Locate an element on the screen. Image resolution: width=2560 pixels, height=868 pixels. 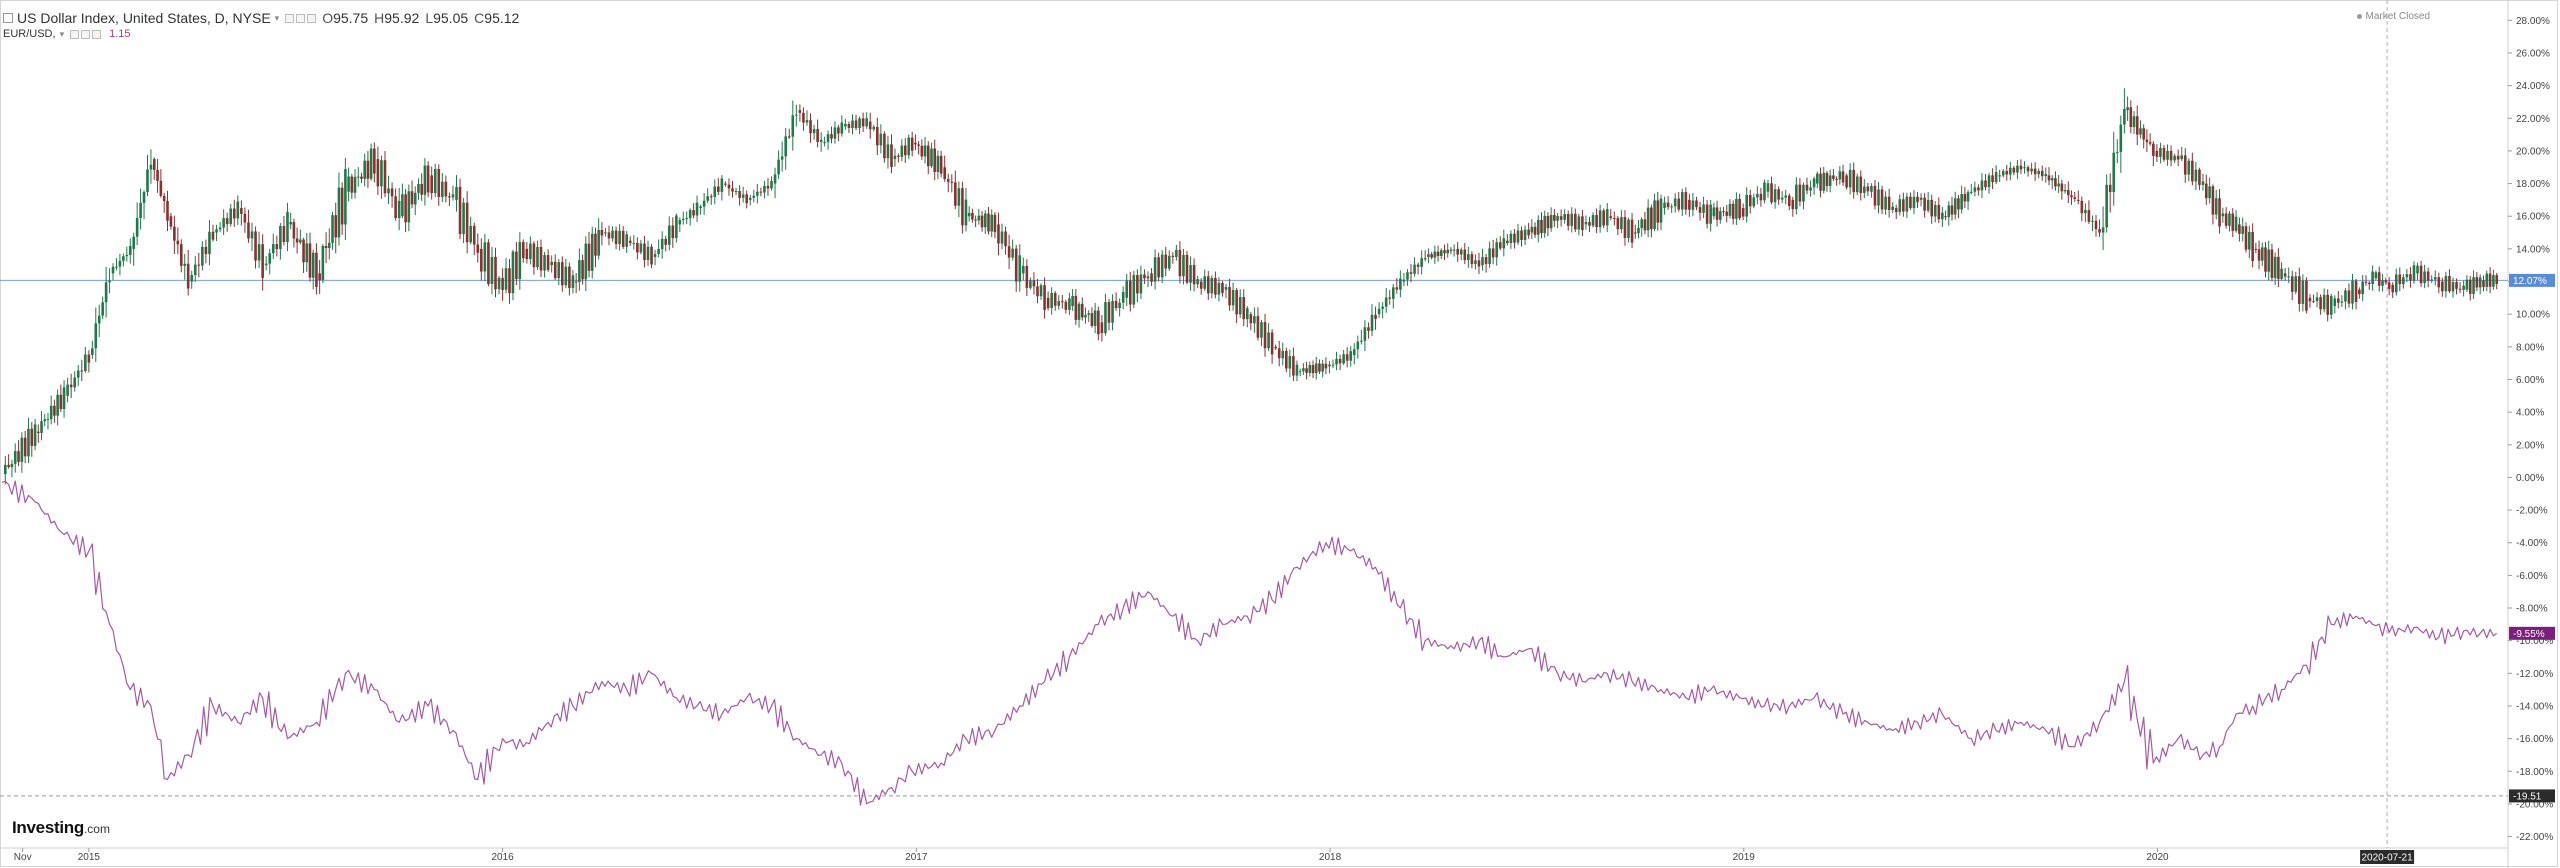
compare-settings-icon is located at coordinates (86, 34).